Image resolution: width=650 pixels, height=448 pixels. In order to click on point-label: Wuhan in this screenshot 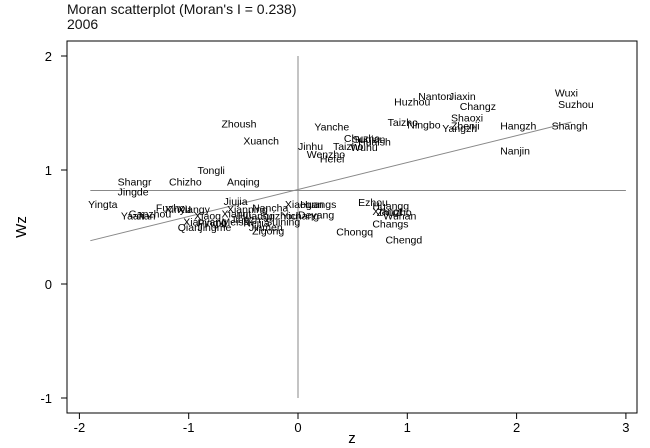, I will do `click(399, 217)`.